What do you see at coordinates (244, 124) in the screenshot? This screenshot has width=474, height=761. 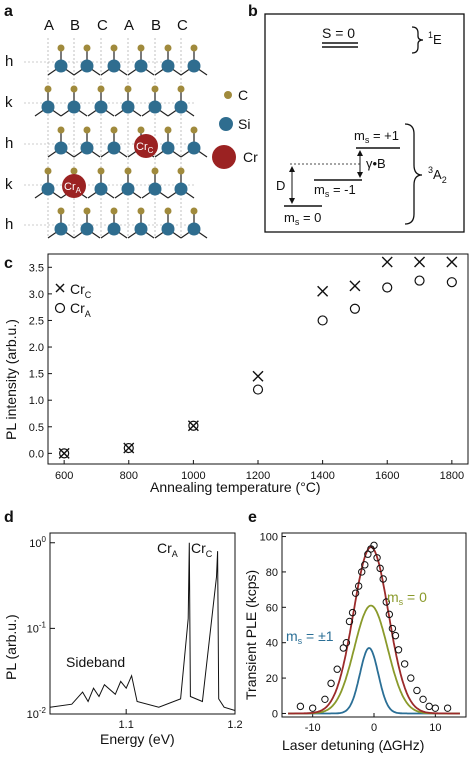 I see `legend-si-label: Si` at bounding box center [244, 124].